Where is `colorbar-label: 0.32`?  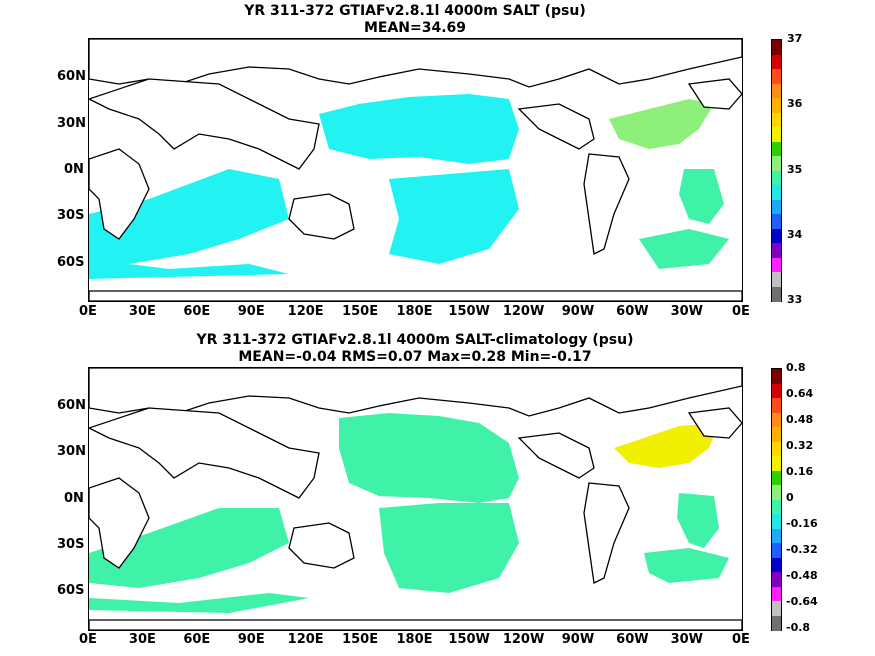
colorbar-label: 0.32 is located at coordinates (800, 445).